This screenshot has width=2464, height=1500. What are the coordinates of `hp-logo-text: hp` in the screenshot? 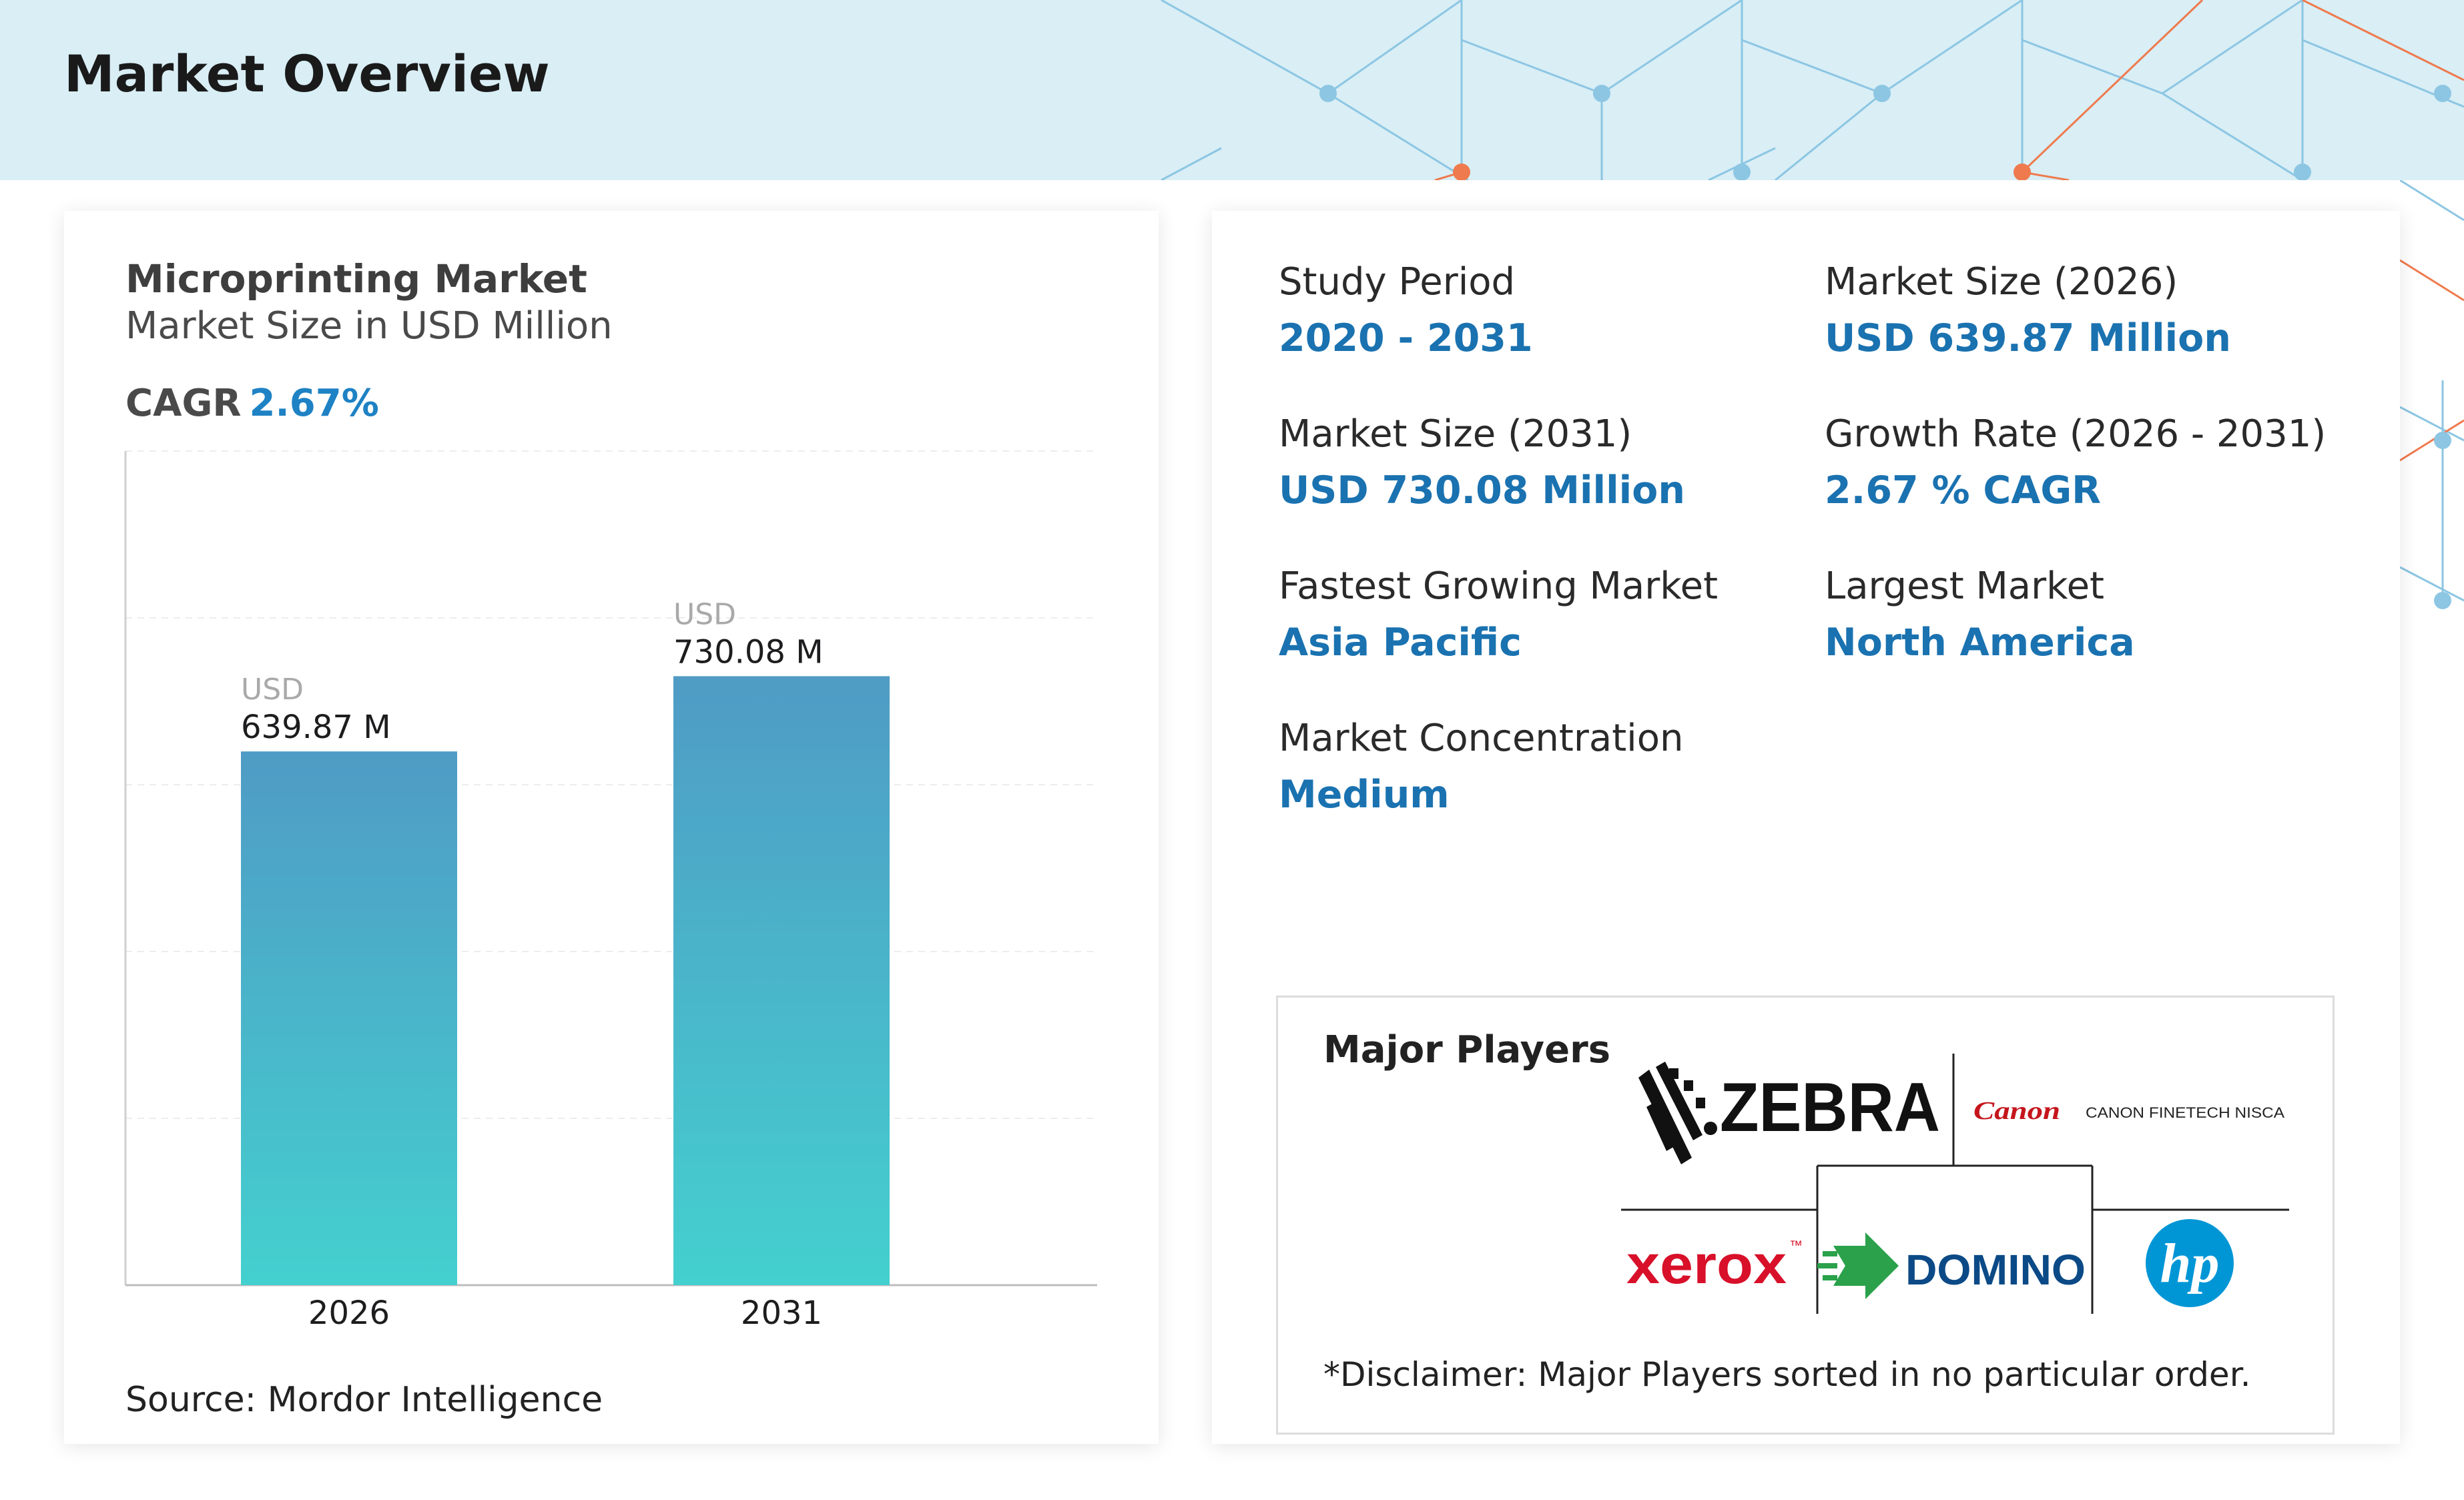 It's located at (2190, 1263).